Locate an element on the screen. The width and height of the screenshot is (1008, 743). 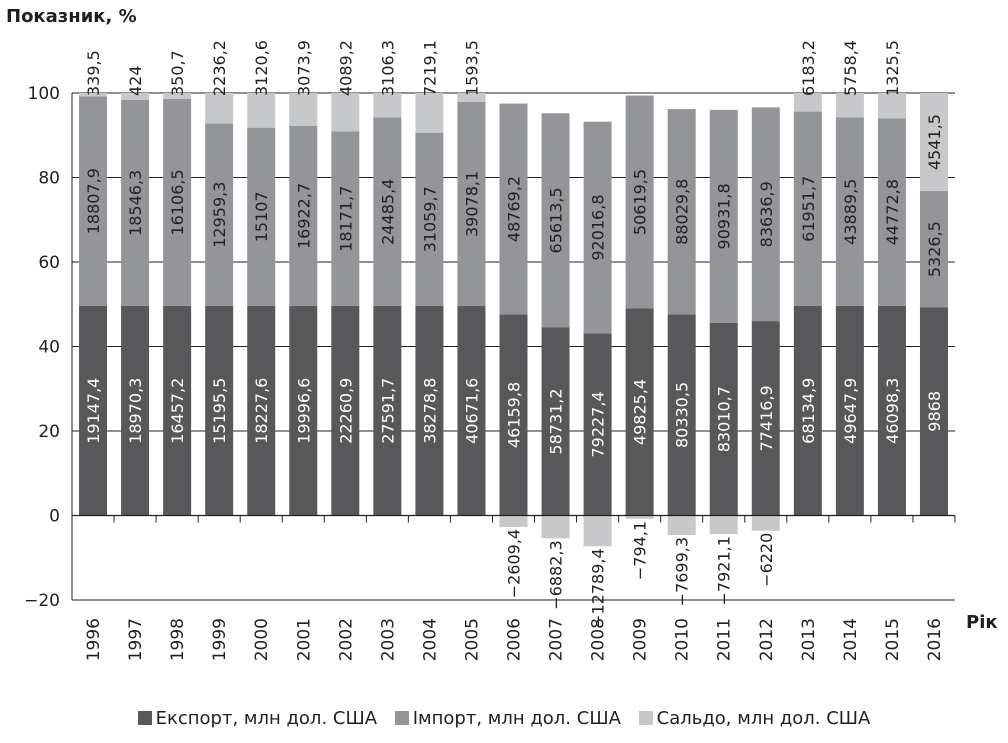
bar-value-label: 24485,4 is located at coordinates (387, 212).